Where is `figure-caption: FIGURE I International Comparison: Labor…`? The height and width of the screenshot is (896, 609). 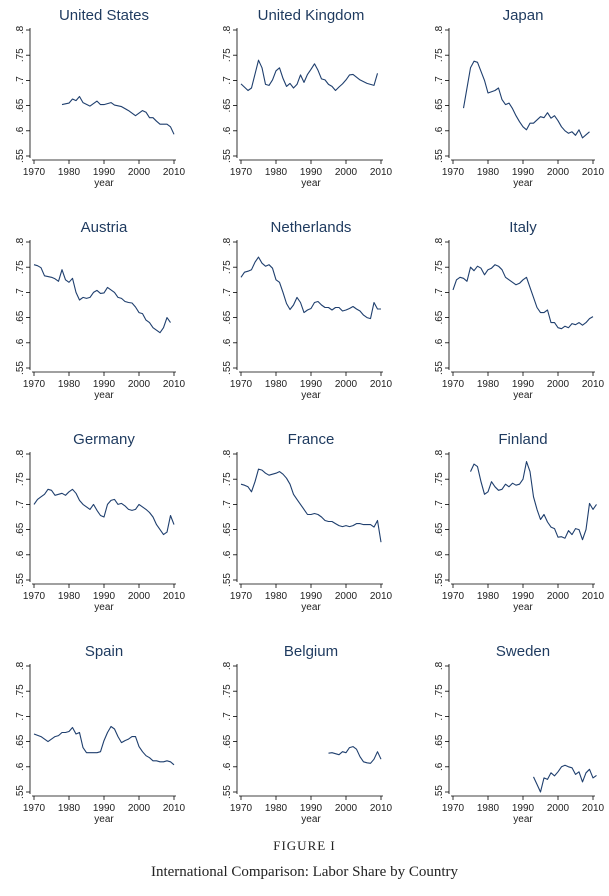 figure-caption: FIGURE I International Comparison: Labor… is located at coordinates (304, 859).